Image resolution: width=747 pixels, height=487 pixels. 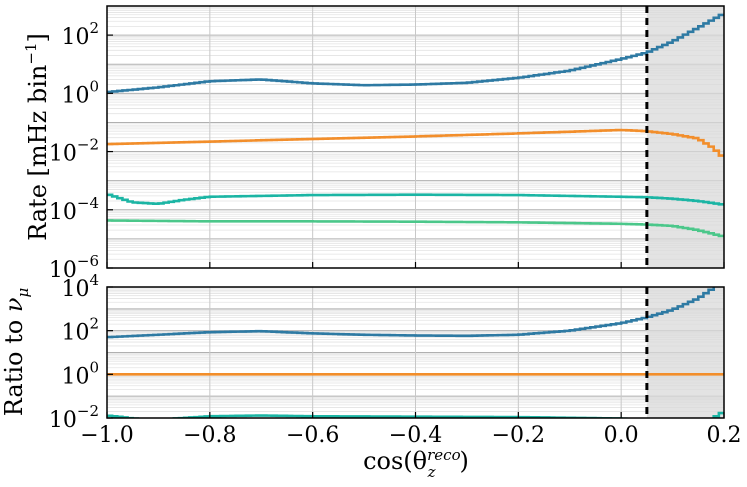 I want to click on y-tick-label: 10⁴, so click(x=80, y=286).